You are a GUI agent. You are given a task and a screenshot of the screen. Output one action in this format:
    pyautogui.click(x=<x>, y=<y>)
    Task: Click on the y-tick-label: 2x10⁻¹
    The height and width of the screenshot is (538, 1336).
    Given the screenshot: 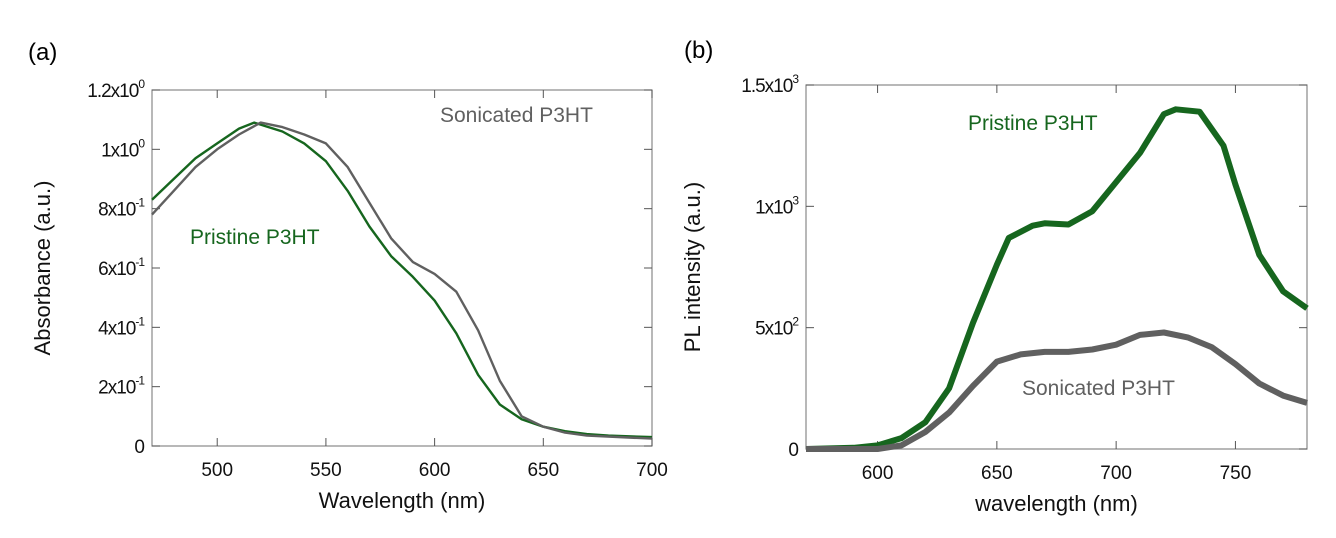 What is the action you would take?
    pyautogui.click(x=121, y=386)
    